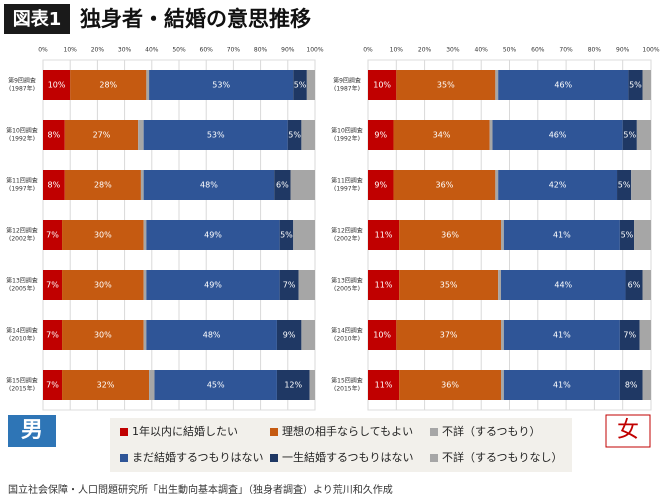 The width and height of the screenshot is (670, 502). What do you see at coordinates (347, 131) in the screenshot?
I see `y-tick-label: 第10回調査` at bounding box center [347, 131].